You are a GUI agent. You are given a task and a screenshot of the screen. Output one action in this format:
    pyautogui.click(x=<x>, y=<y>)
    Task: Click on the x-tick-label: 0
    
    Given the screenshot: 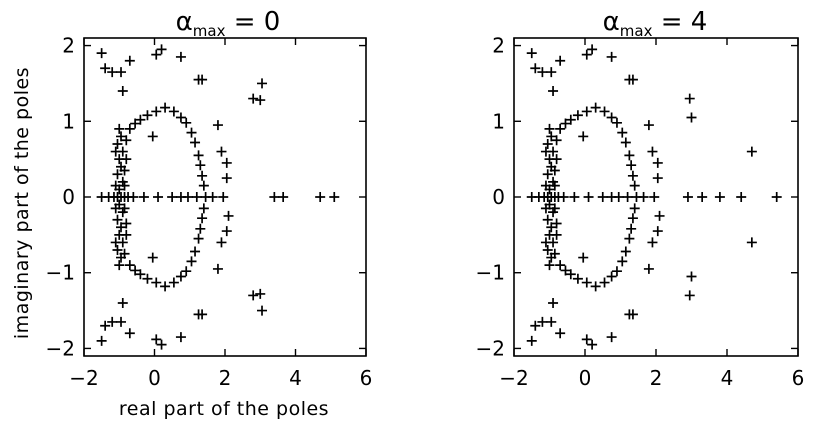 What is the action you would take?
    pyautogui.click(x=154, y=378)
    